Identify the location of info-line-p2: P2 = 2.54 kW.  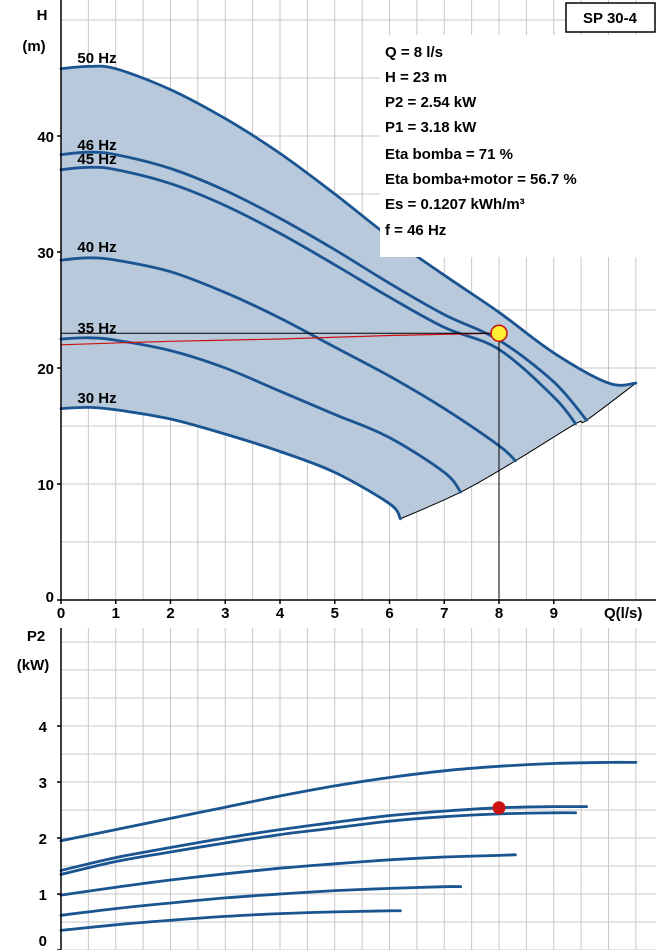
(431, 102).